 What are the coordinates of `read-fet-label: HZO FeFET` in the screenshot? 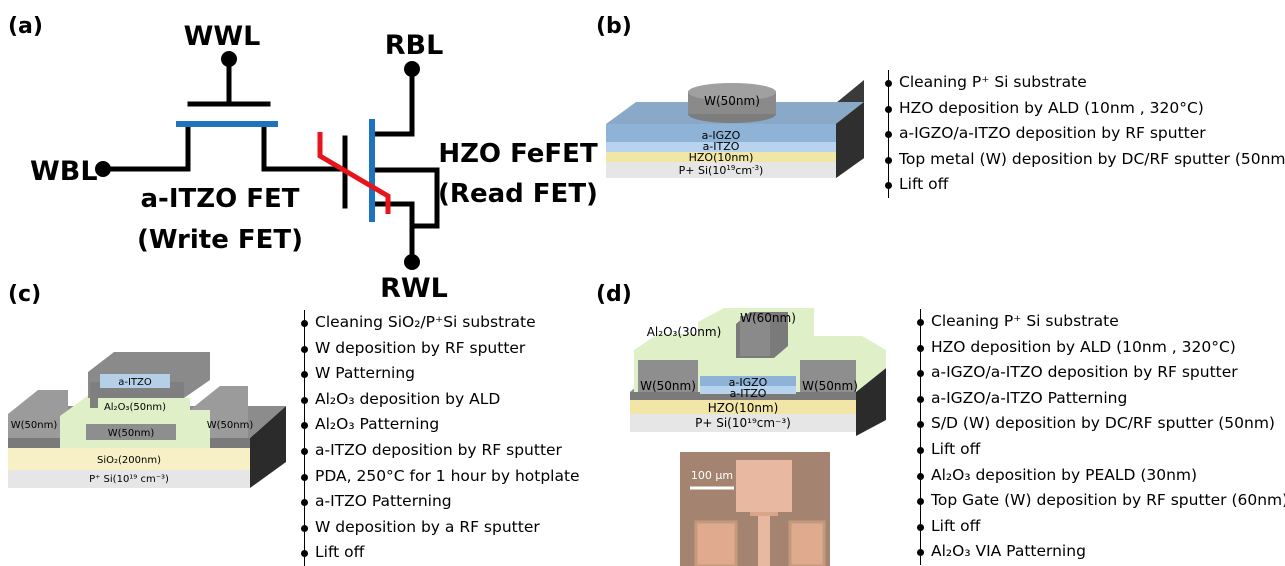 It's located at (518, 154).